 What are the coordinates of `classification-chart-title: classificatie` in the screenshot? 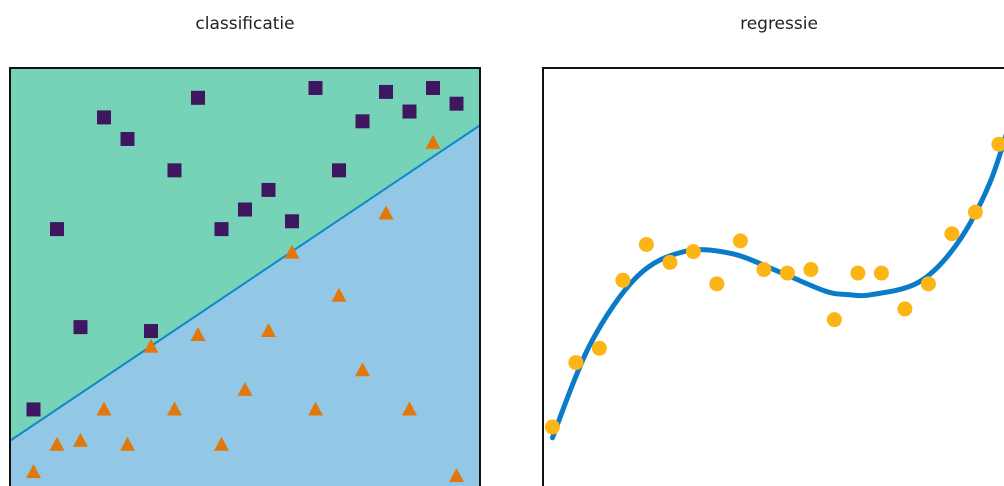 It's located at (245, 24).